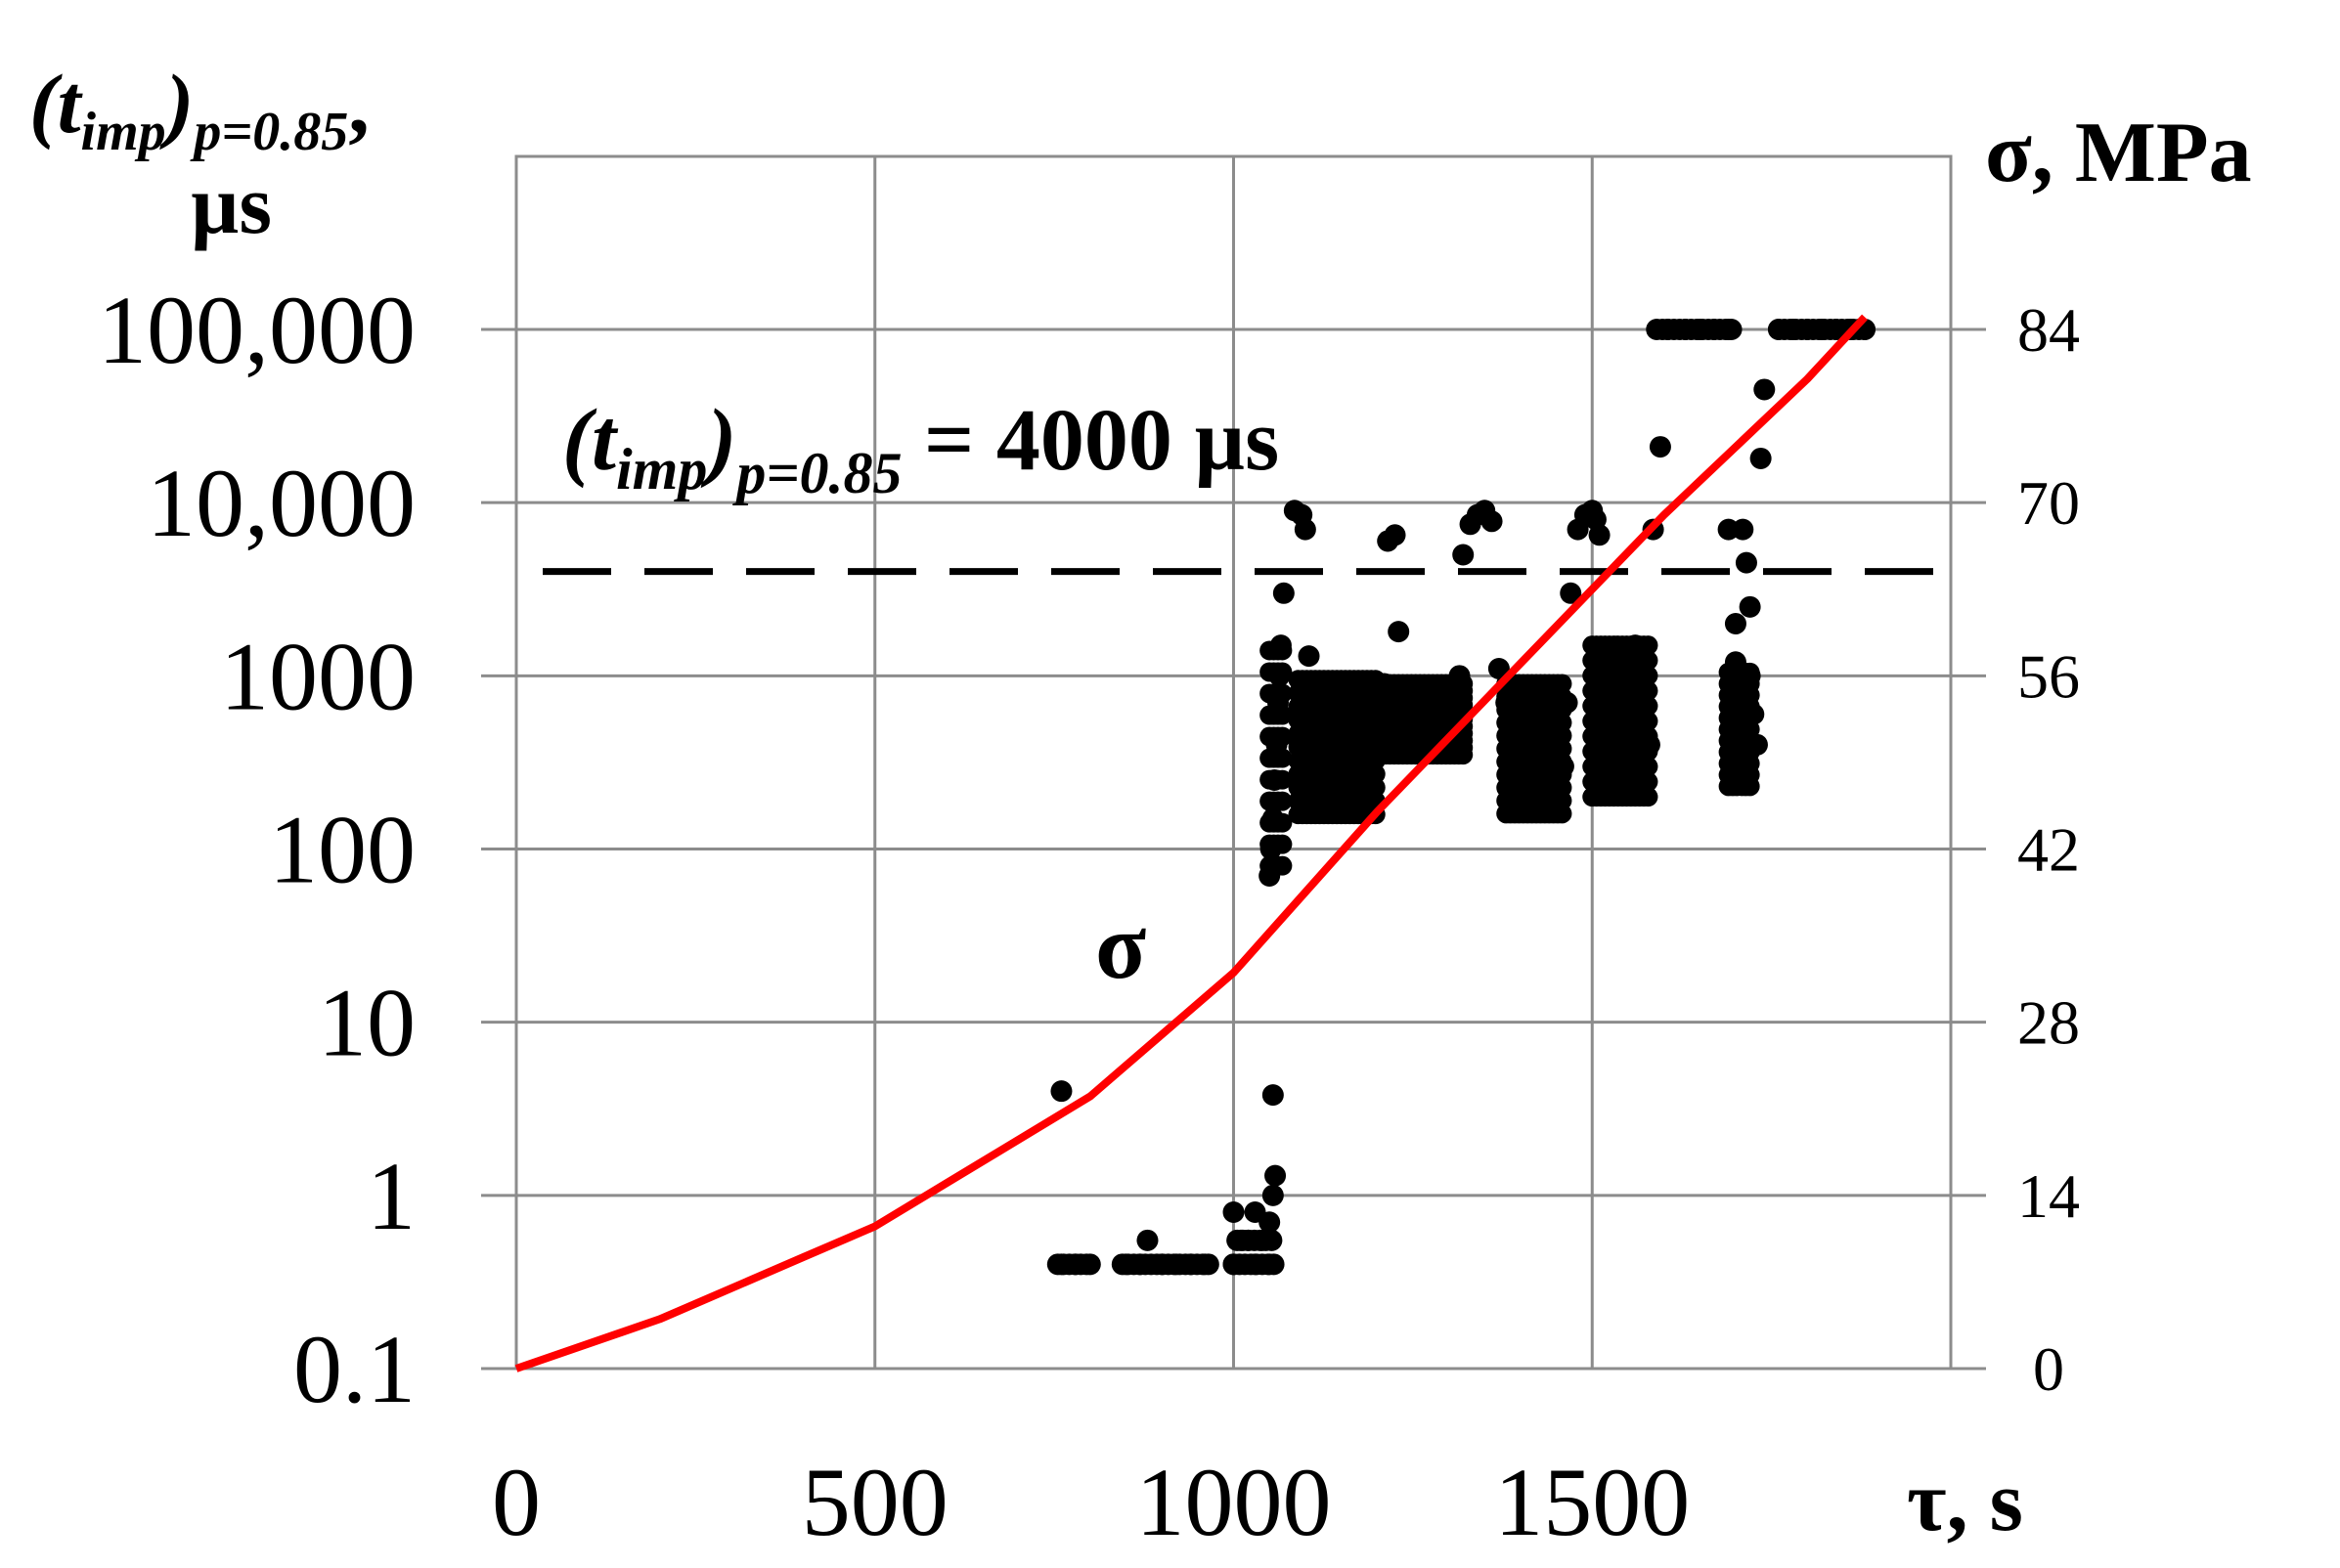 The height and width of the screenshot is (1568, 2340). I want to click on left-tick-label: 1000, so click(318, 676).